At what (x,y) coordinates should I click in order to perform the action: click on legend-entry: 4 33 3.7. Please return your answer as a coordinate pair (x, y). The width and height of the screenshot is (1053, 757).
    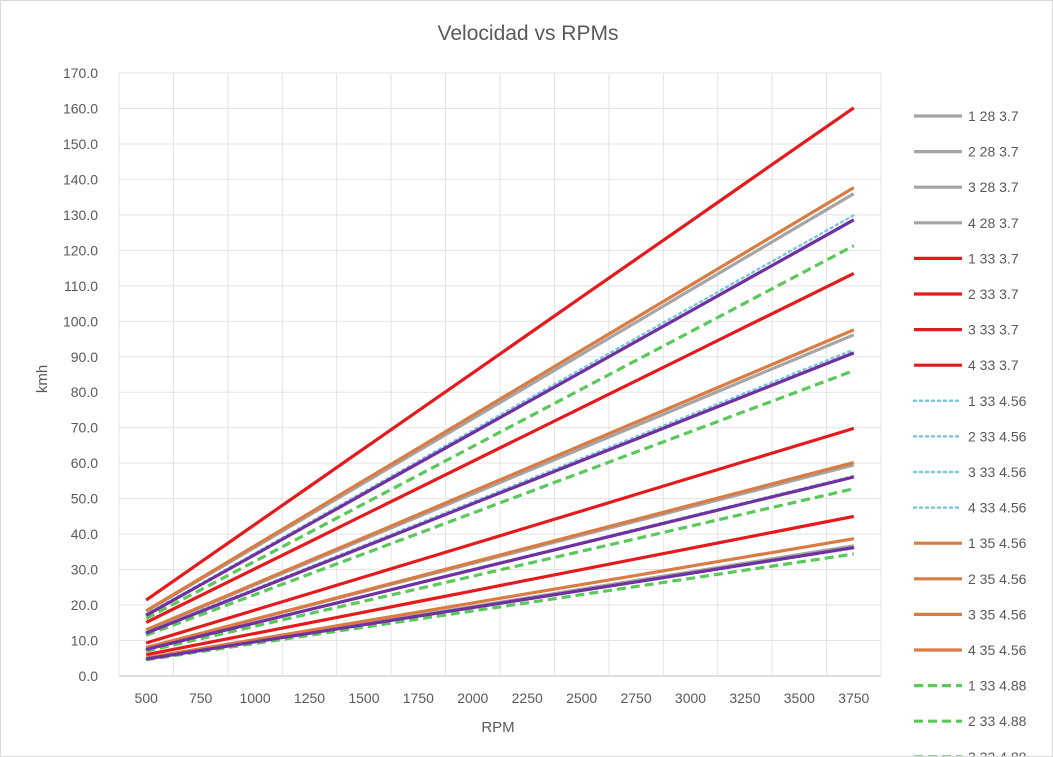
    Looking at the image, I should click on (993, 365).